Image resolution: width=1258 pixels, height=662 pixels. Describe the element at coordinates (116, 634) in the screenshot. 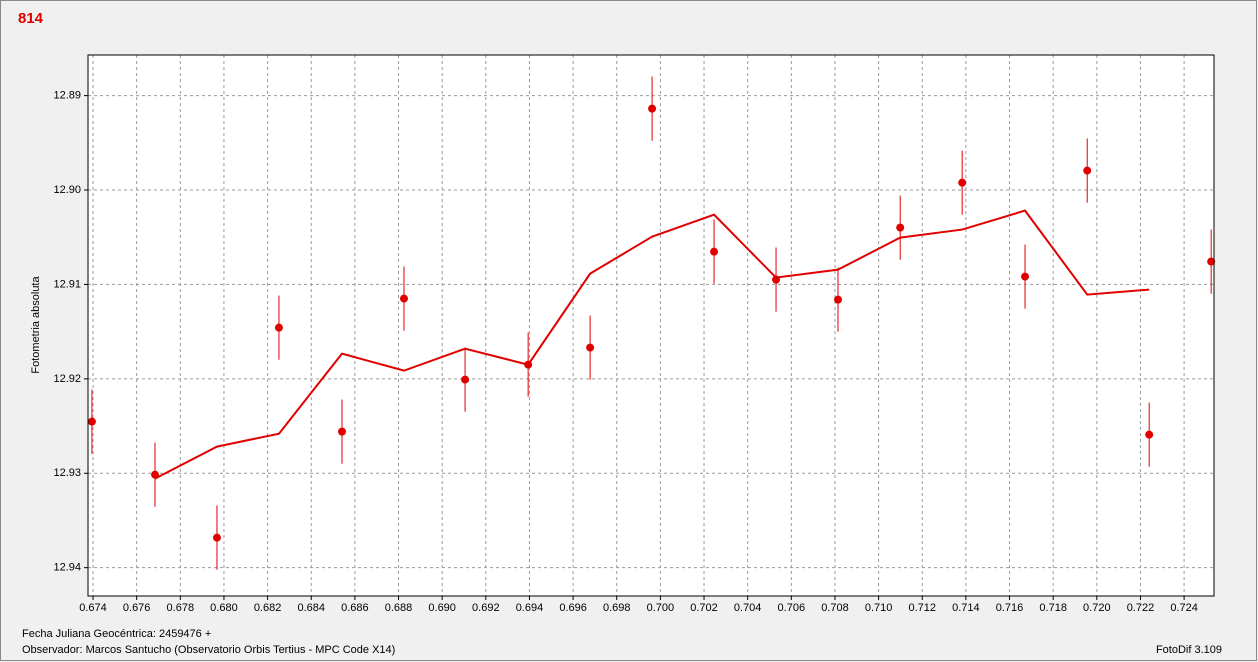

I see `footer-date: Fecha Juliana Geocéntrica: 2459476 +` at that location.